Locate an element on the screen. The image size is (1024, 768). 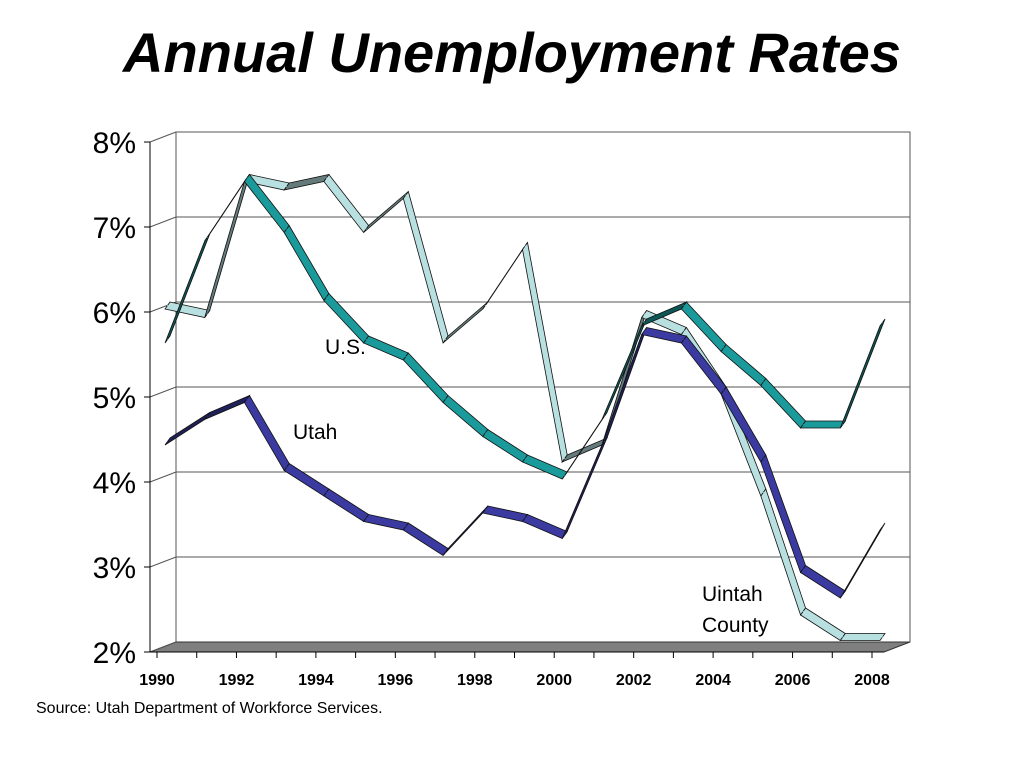
x-tick-label: 1994 is located at coordinates (316, 680).